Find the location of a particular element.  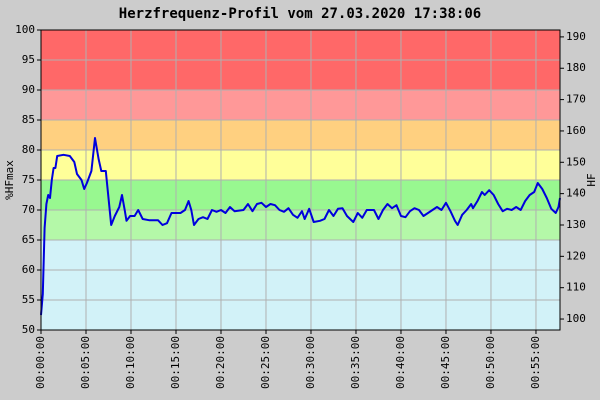

y-tick-label: 60 is located at coordinates (28, 269).